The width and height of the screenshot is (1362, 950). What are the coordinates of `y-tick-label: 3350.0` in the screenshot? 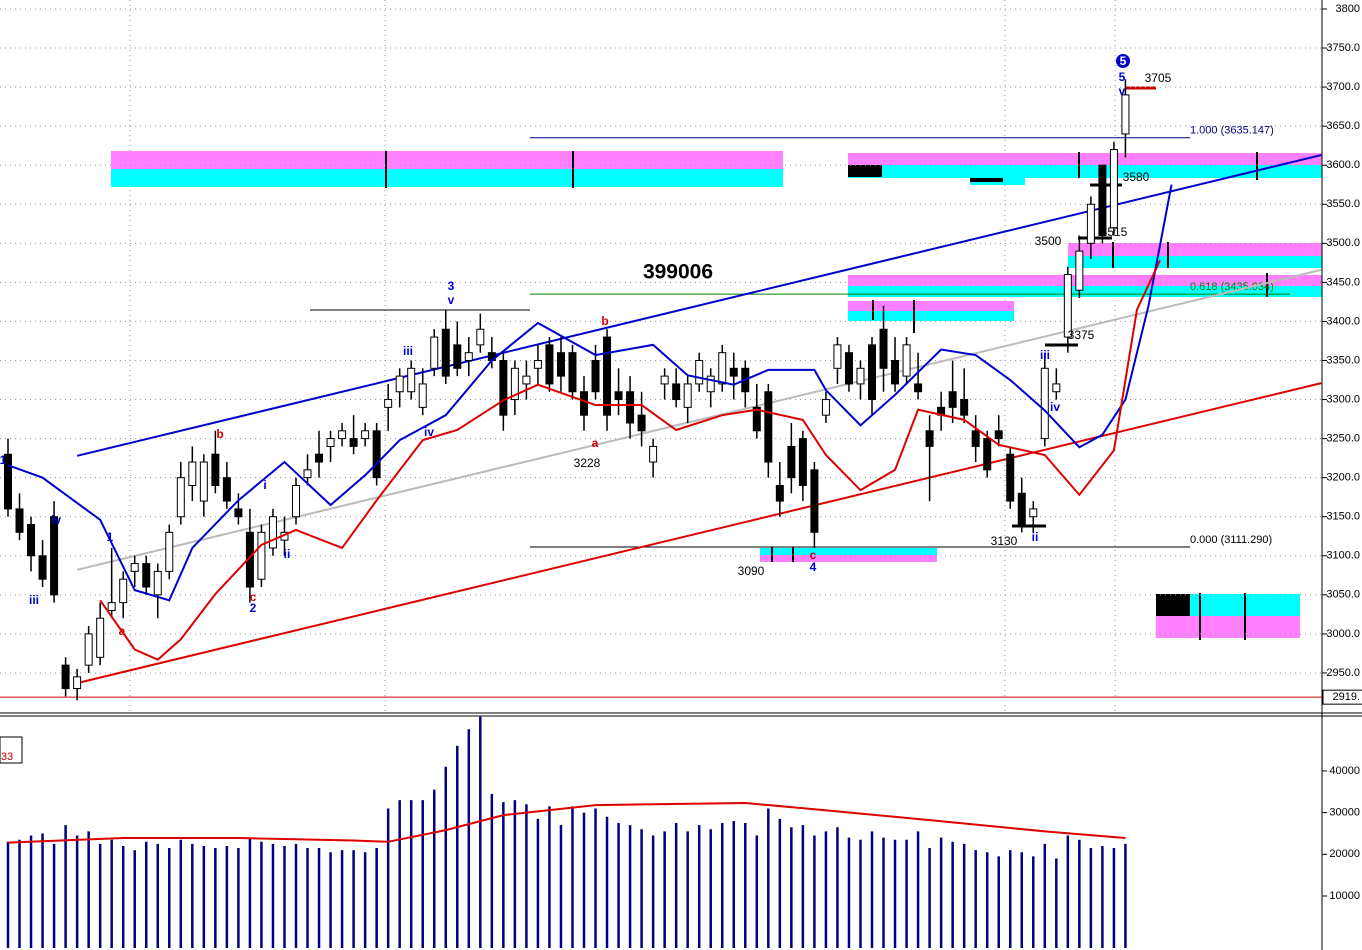 It's located at (1343, 360).